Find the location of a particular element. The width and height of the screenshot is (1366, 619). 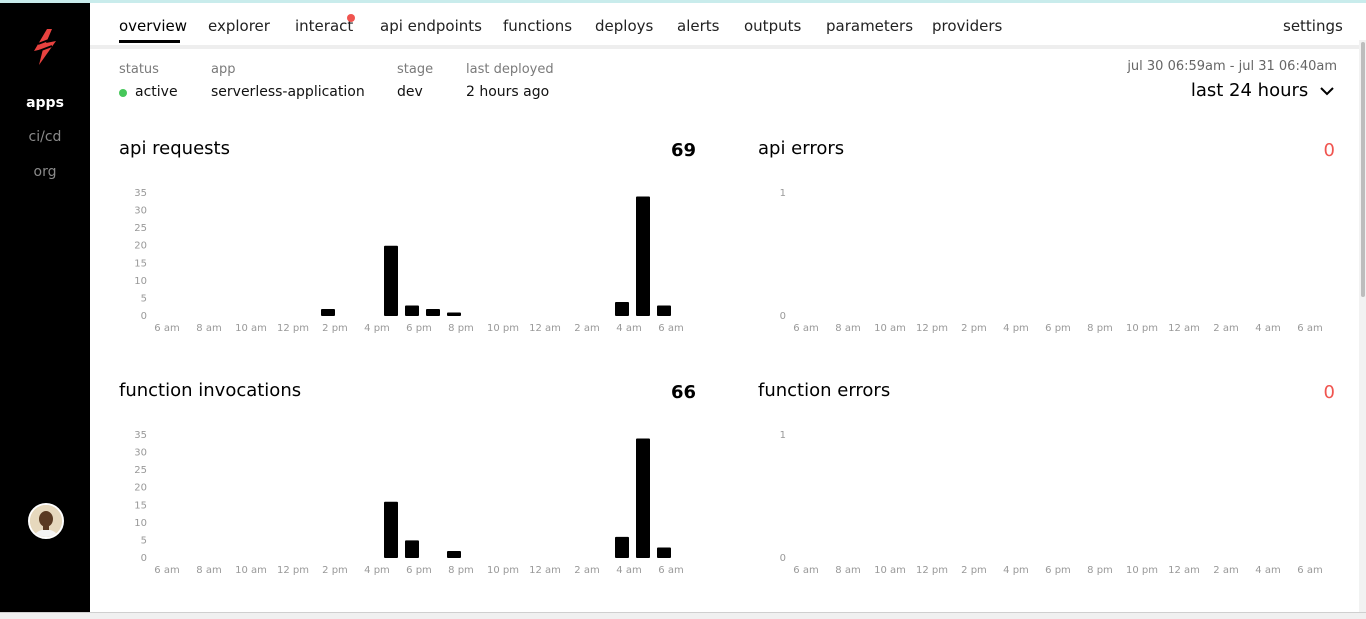

tab-explorer: explorer is located at coordinates (239, 26).